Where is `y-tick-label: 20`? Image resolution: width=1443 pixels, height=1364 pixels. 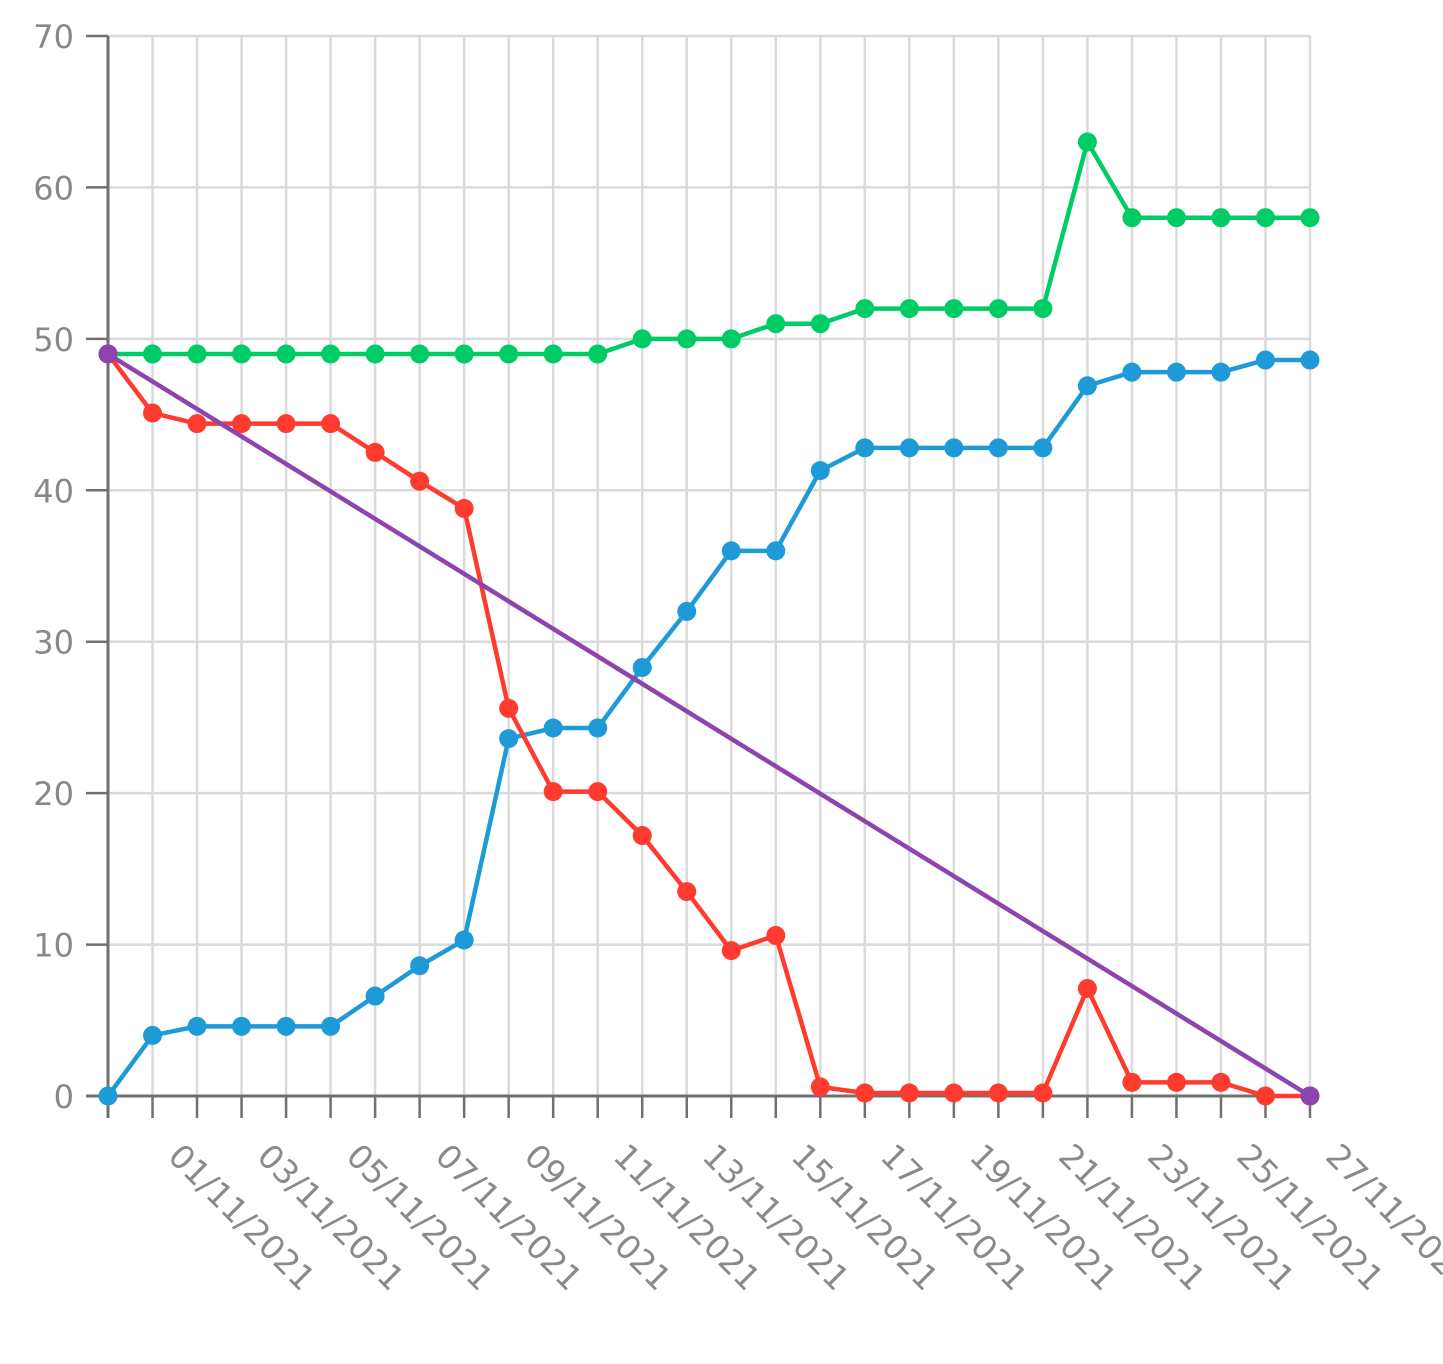 y-tick-label: 20 is located at coordinates (53, 794).